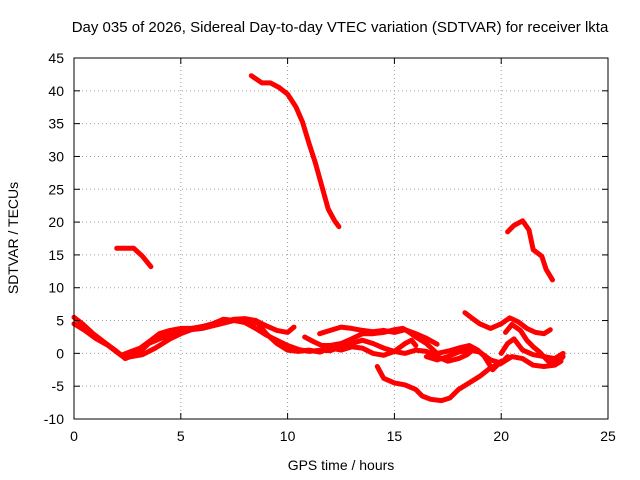 The image size is (640, 480). What do you see at coordinates (608, 436) in the screenshot?
I see `x-tick-label: 25` at bounding box center [608, 436].